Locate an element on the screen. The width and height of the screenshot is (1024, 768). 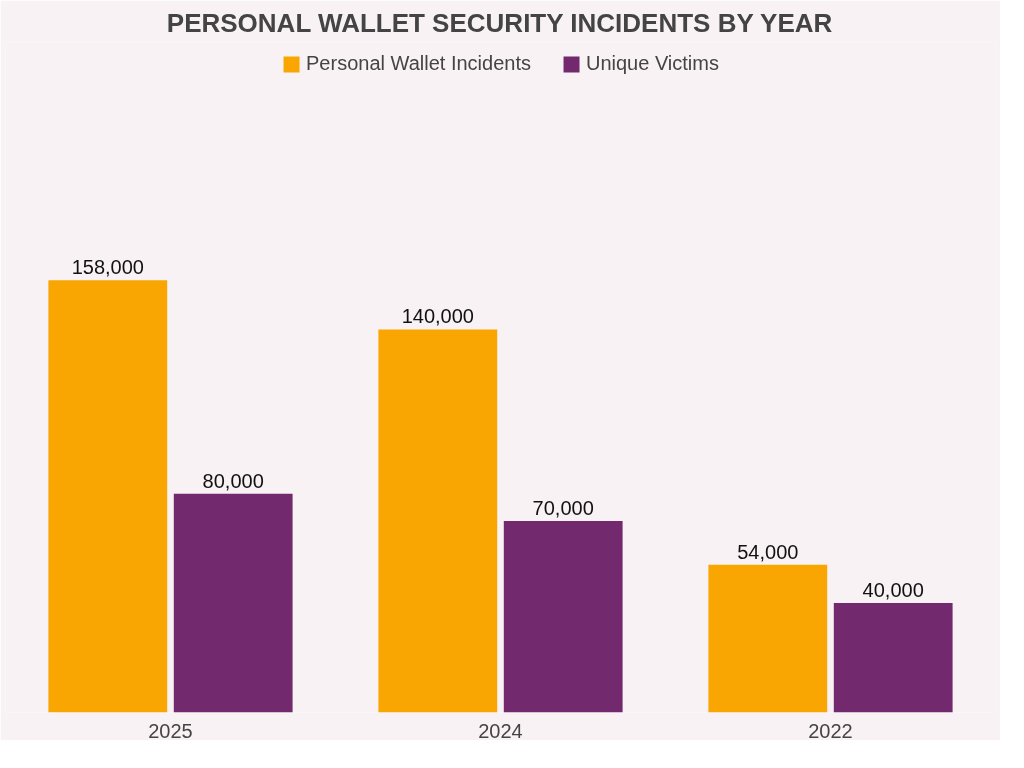
data-label: 158,000 is located at coordinates (107, 267).